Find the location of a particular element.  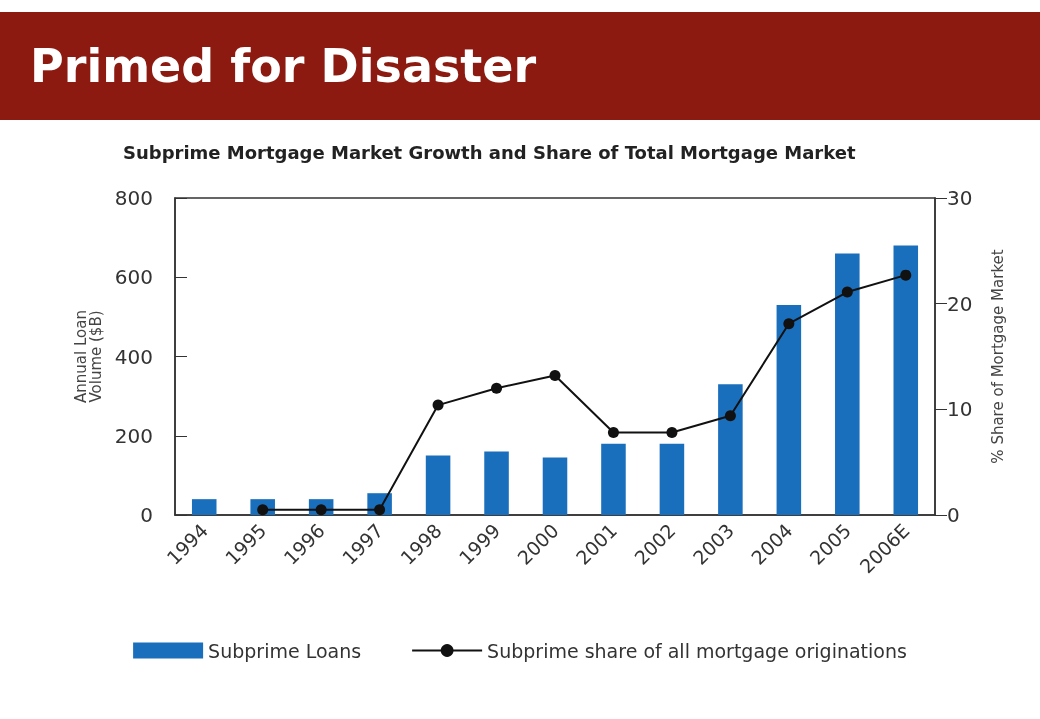

y-tick-label: 200 is located at coordinates (133, 435).